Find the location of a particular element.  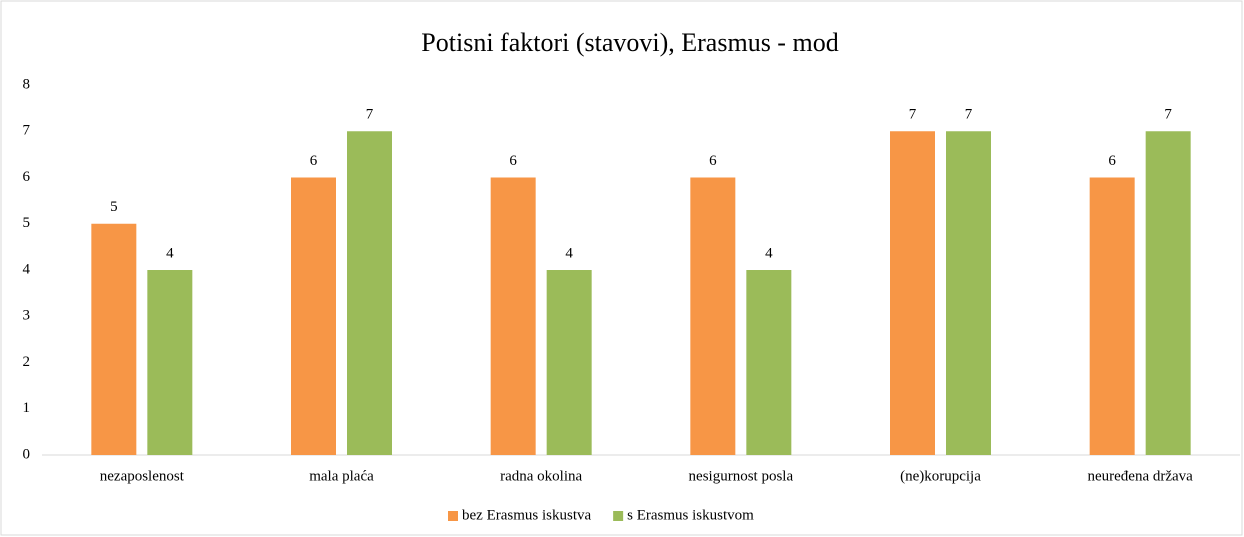

x-tick-label: nezaposlenost is located at coordinates (142, 476).